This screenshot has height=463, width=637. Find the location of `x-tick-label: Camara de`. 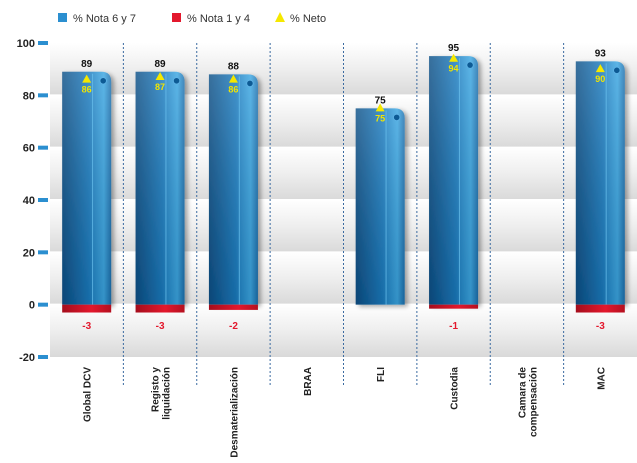

x-tick-label: Camara de is located at coordinates (522, 393).